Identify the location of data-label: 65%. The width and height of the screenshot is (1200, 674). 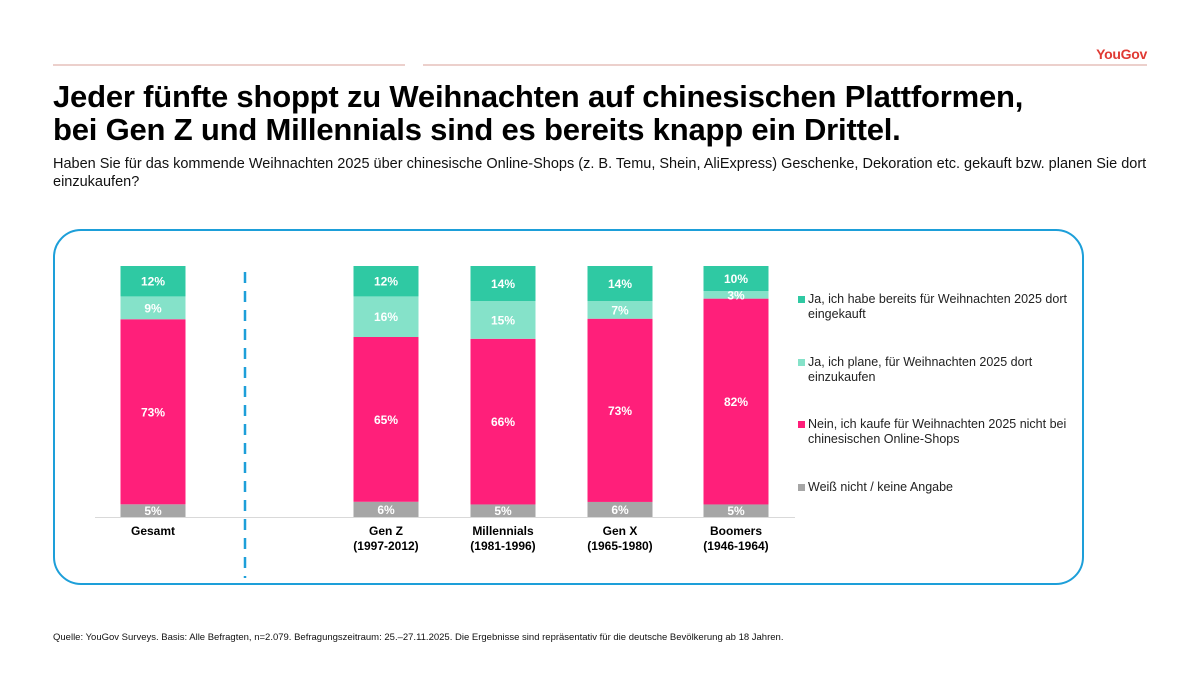
(386, 420).